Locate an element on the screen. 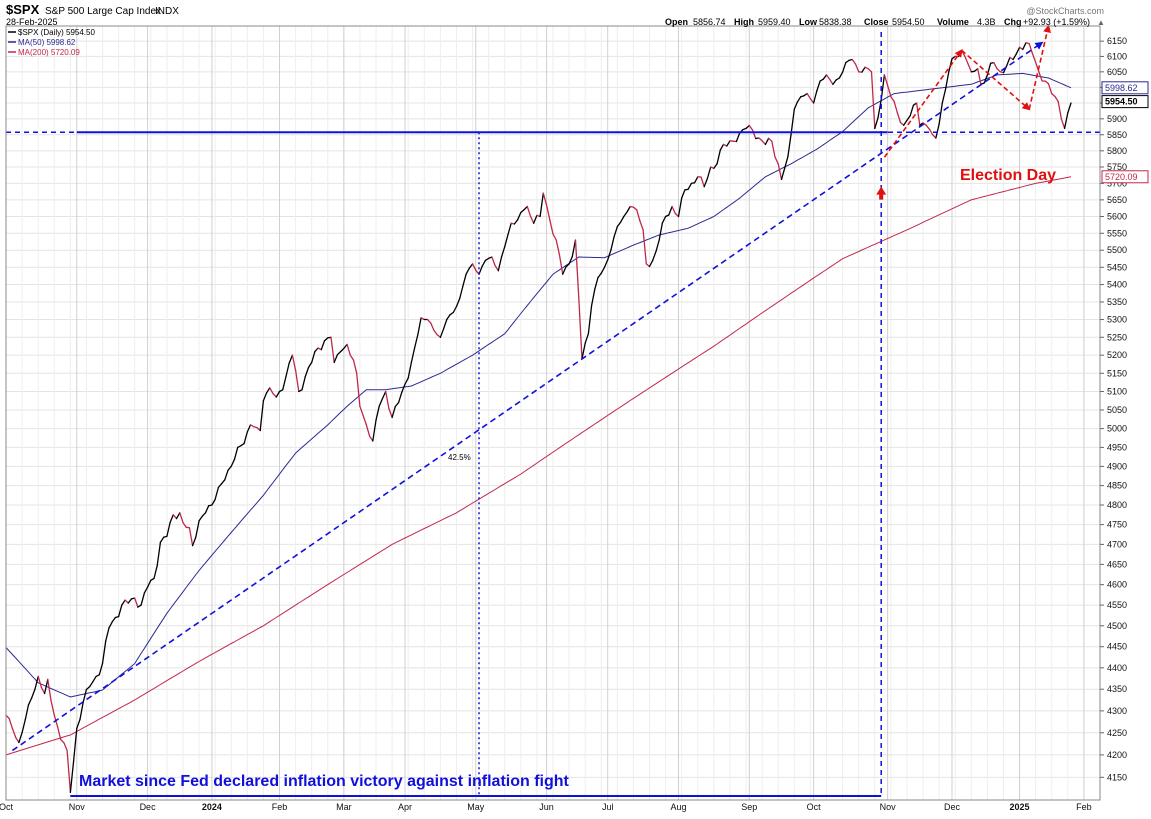 The image size is (1151, 819). high-value: 5959.40 is located at coordinates (774, 22).